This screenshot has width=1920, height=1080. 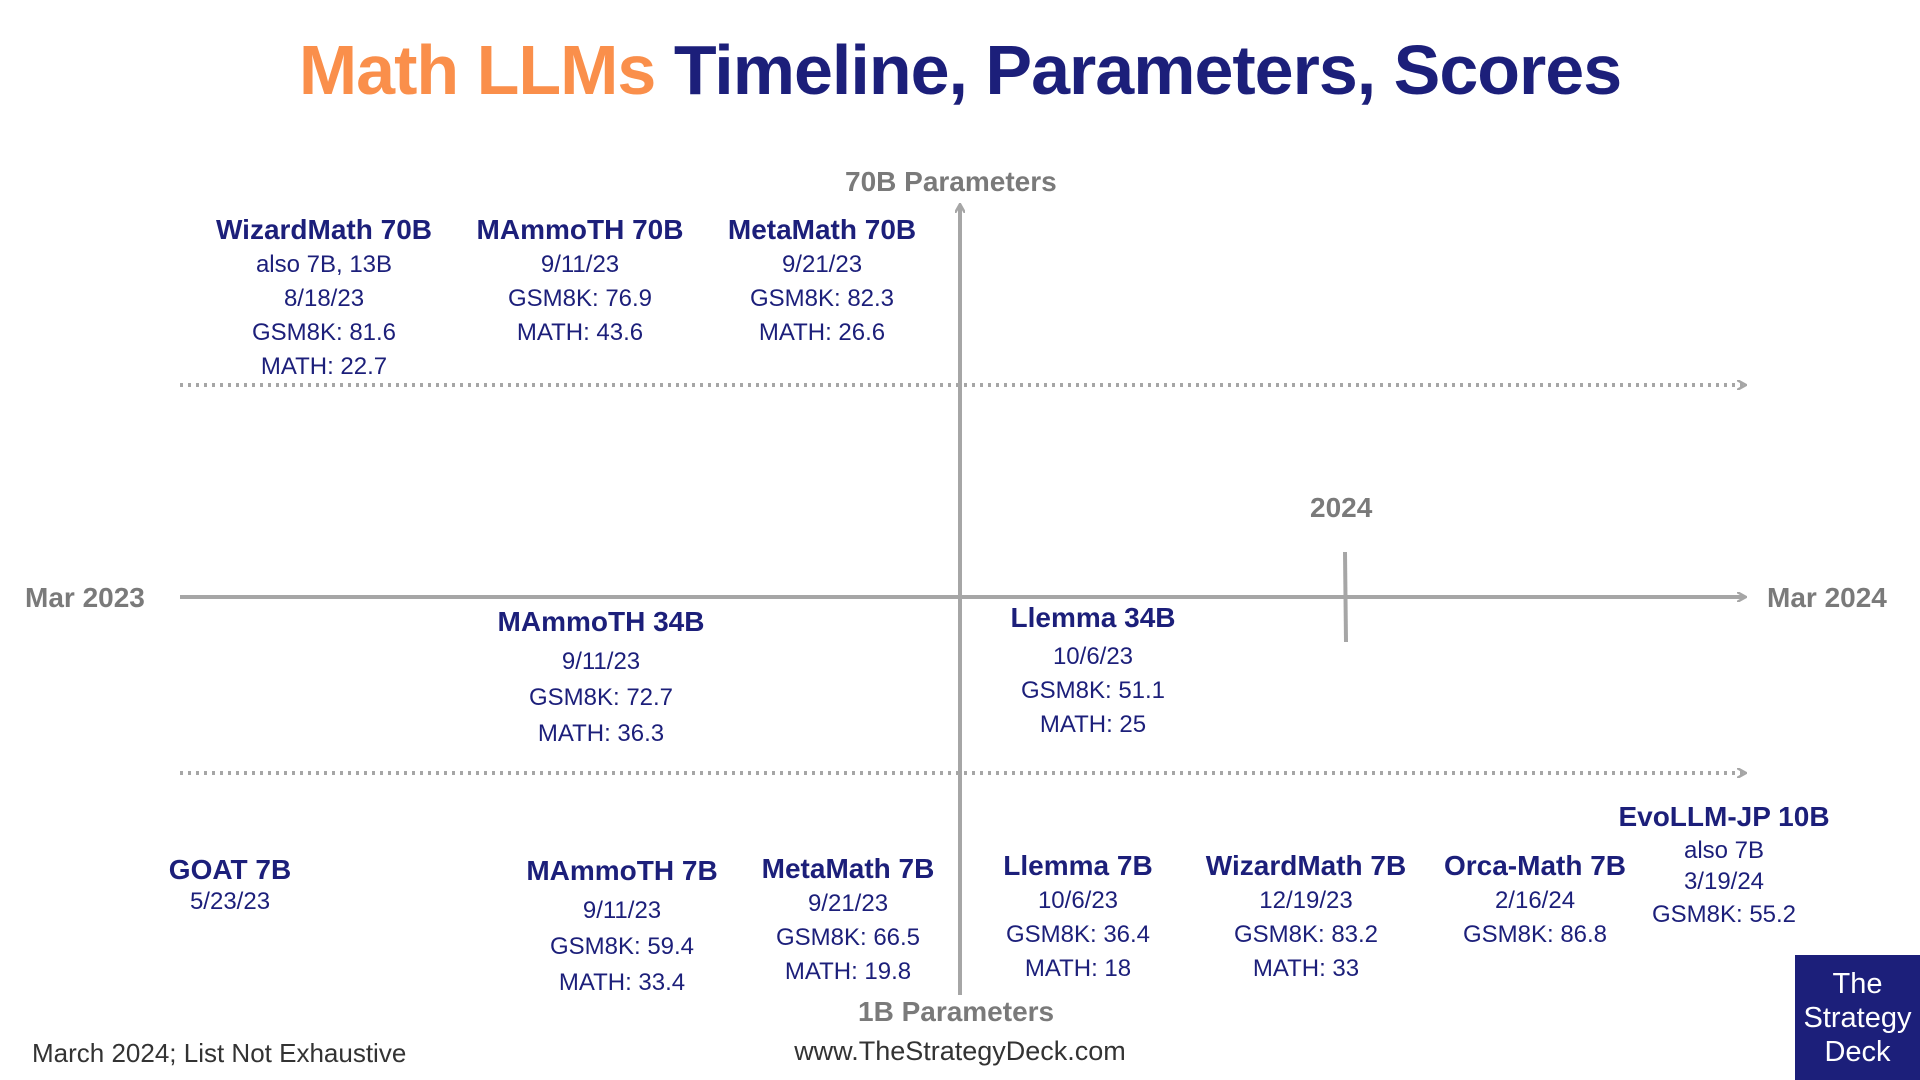 What do you see at coordinates (1078, 934) in the screenshot?
I see `model-gsm8k: GSM8K: 36.4` at bounding box center [1078, 934].